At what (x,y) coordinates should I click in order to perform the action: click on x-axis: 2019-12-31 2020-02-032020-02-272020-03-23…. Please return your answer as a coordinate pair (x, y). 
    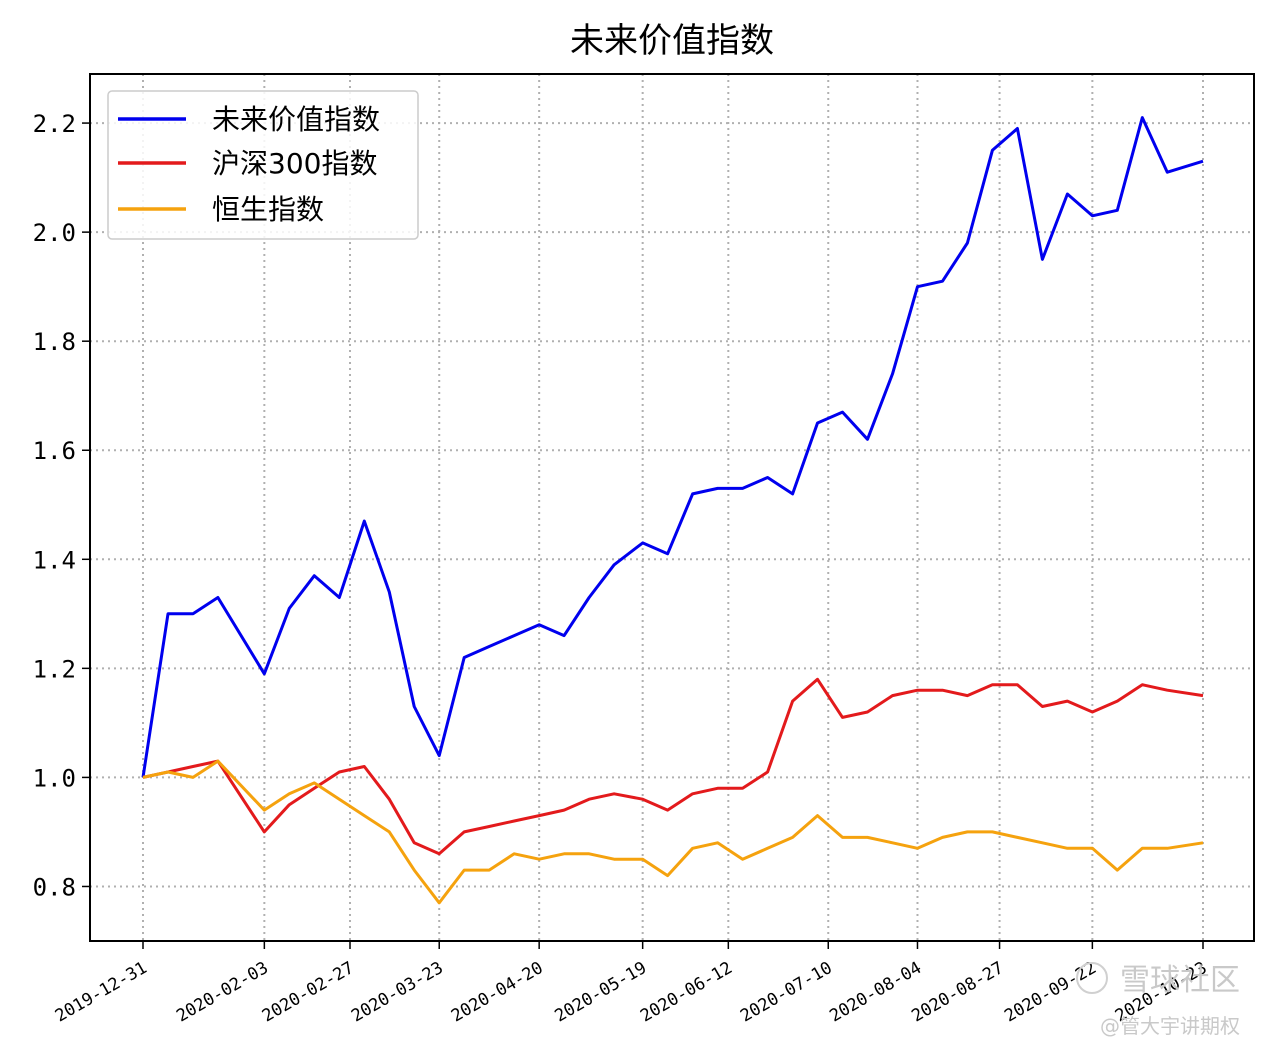
    Looking at the image, I should click on (631, 984).